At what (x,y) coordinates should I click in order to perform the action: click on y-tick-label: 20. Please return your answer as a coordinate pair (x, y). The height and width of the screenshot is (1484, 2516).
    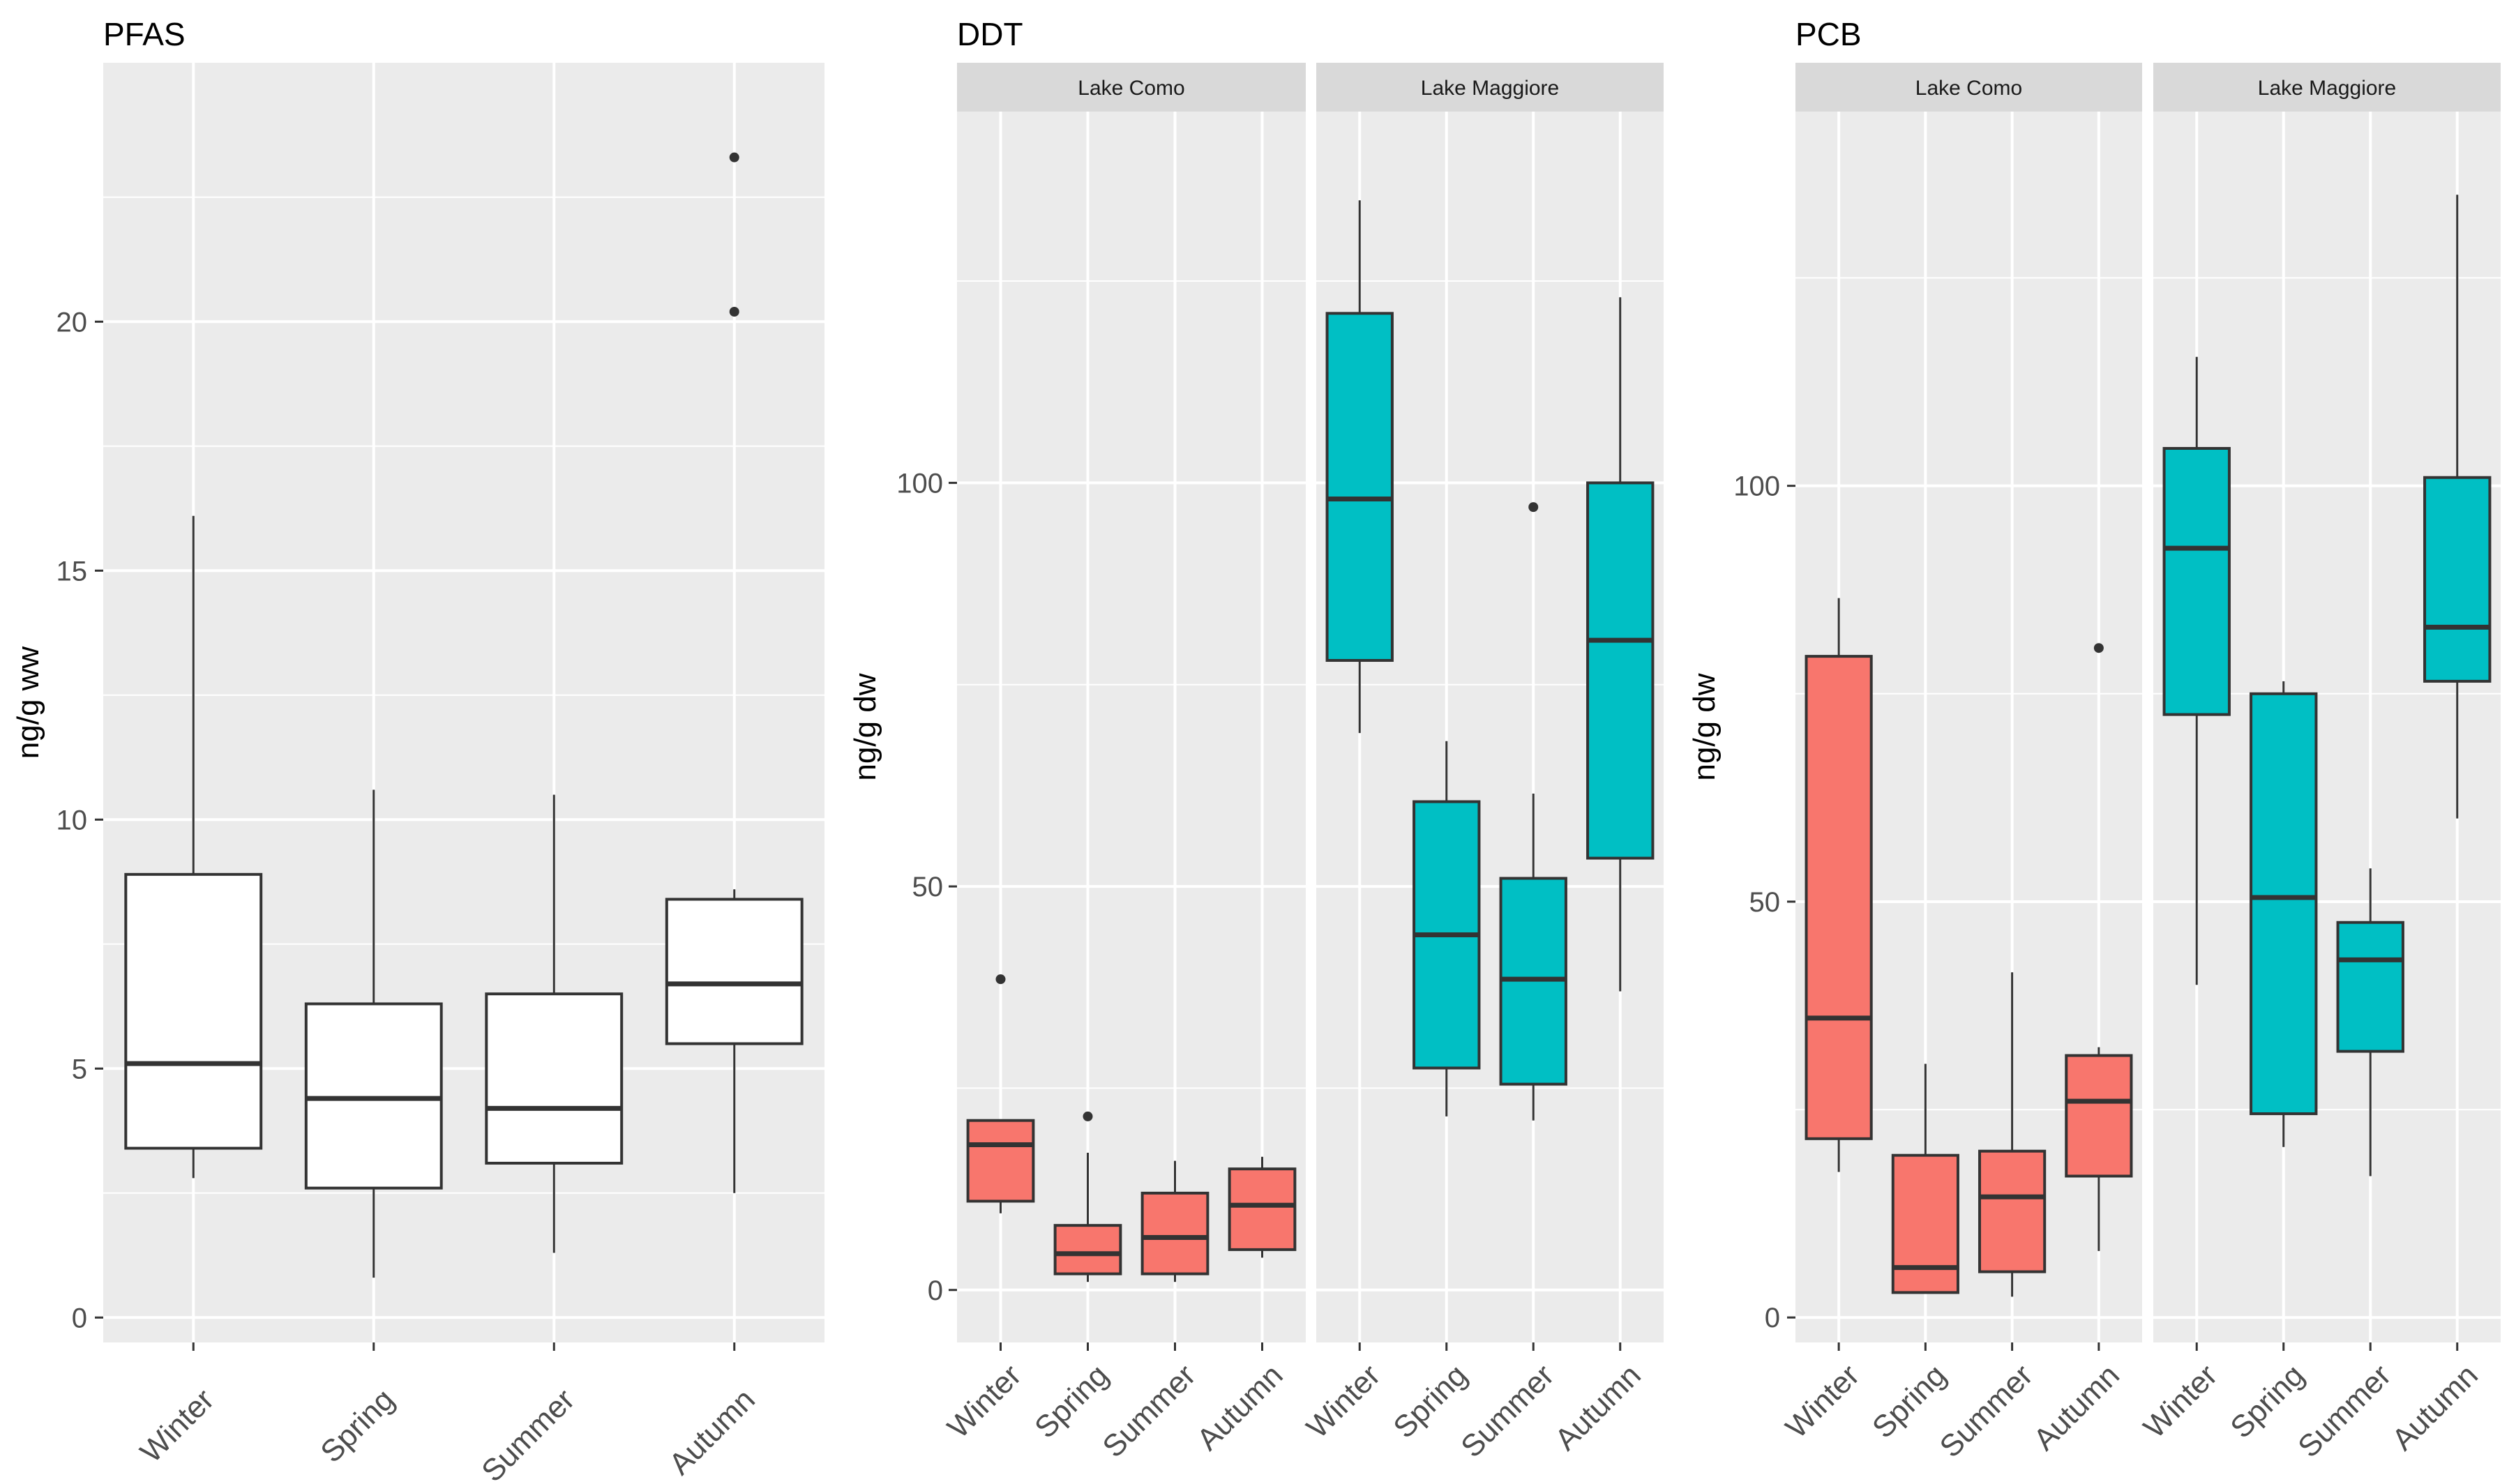
    Looking at the image, I should click on (72, 322).